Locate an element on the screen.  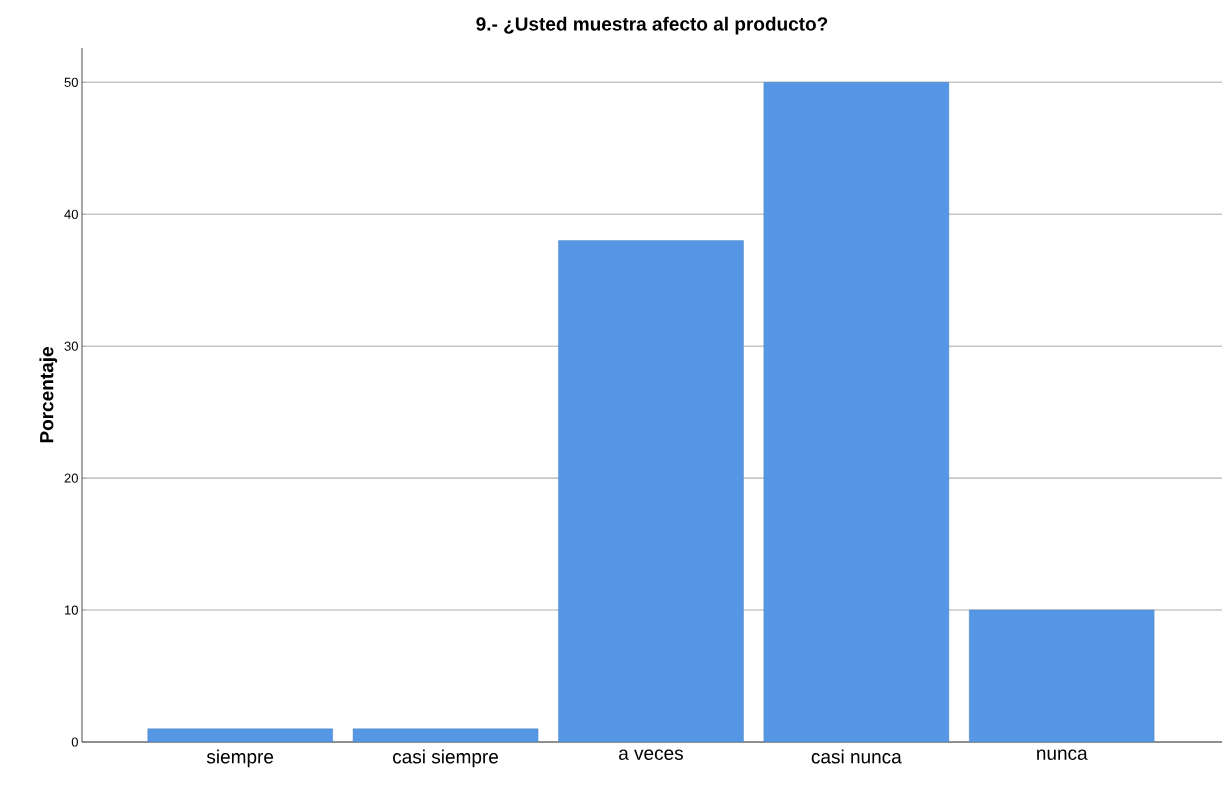
y-tick-label: 50 is located at coordinates (71, 82).